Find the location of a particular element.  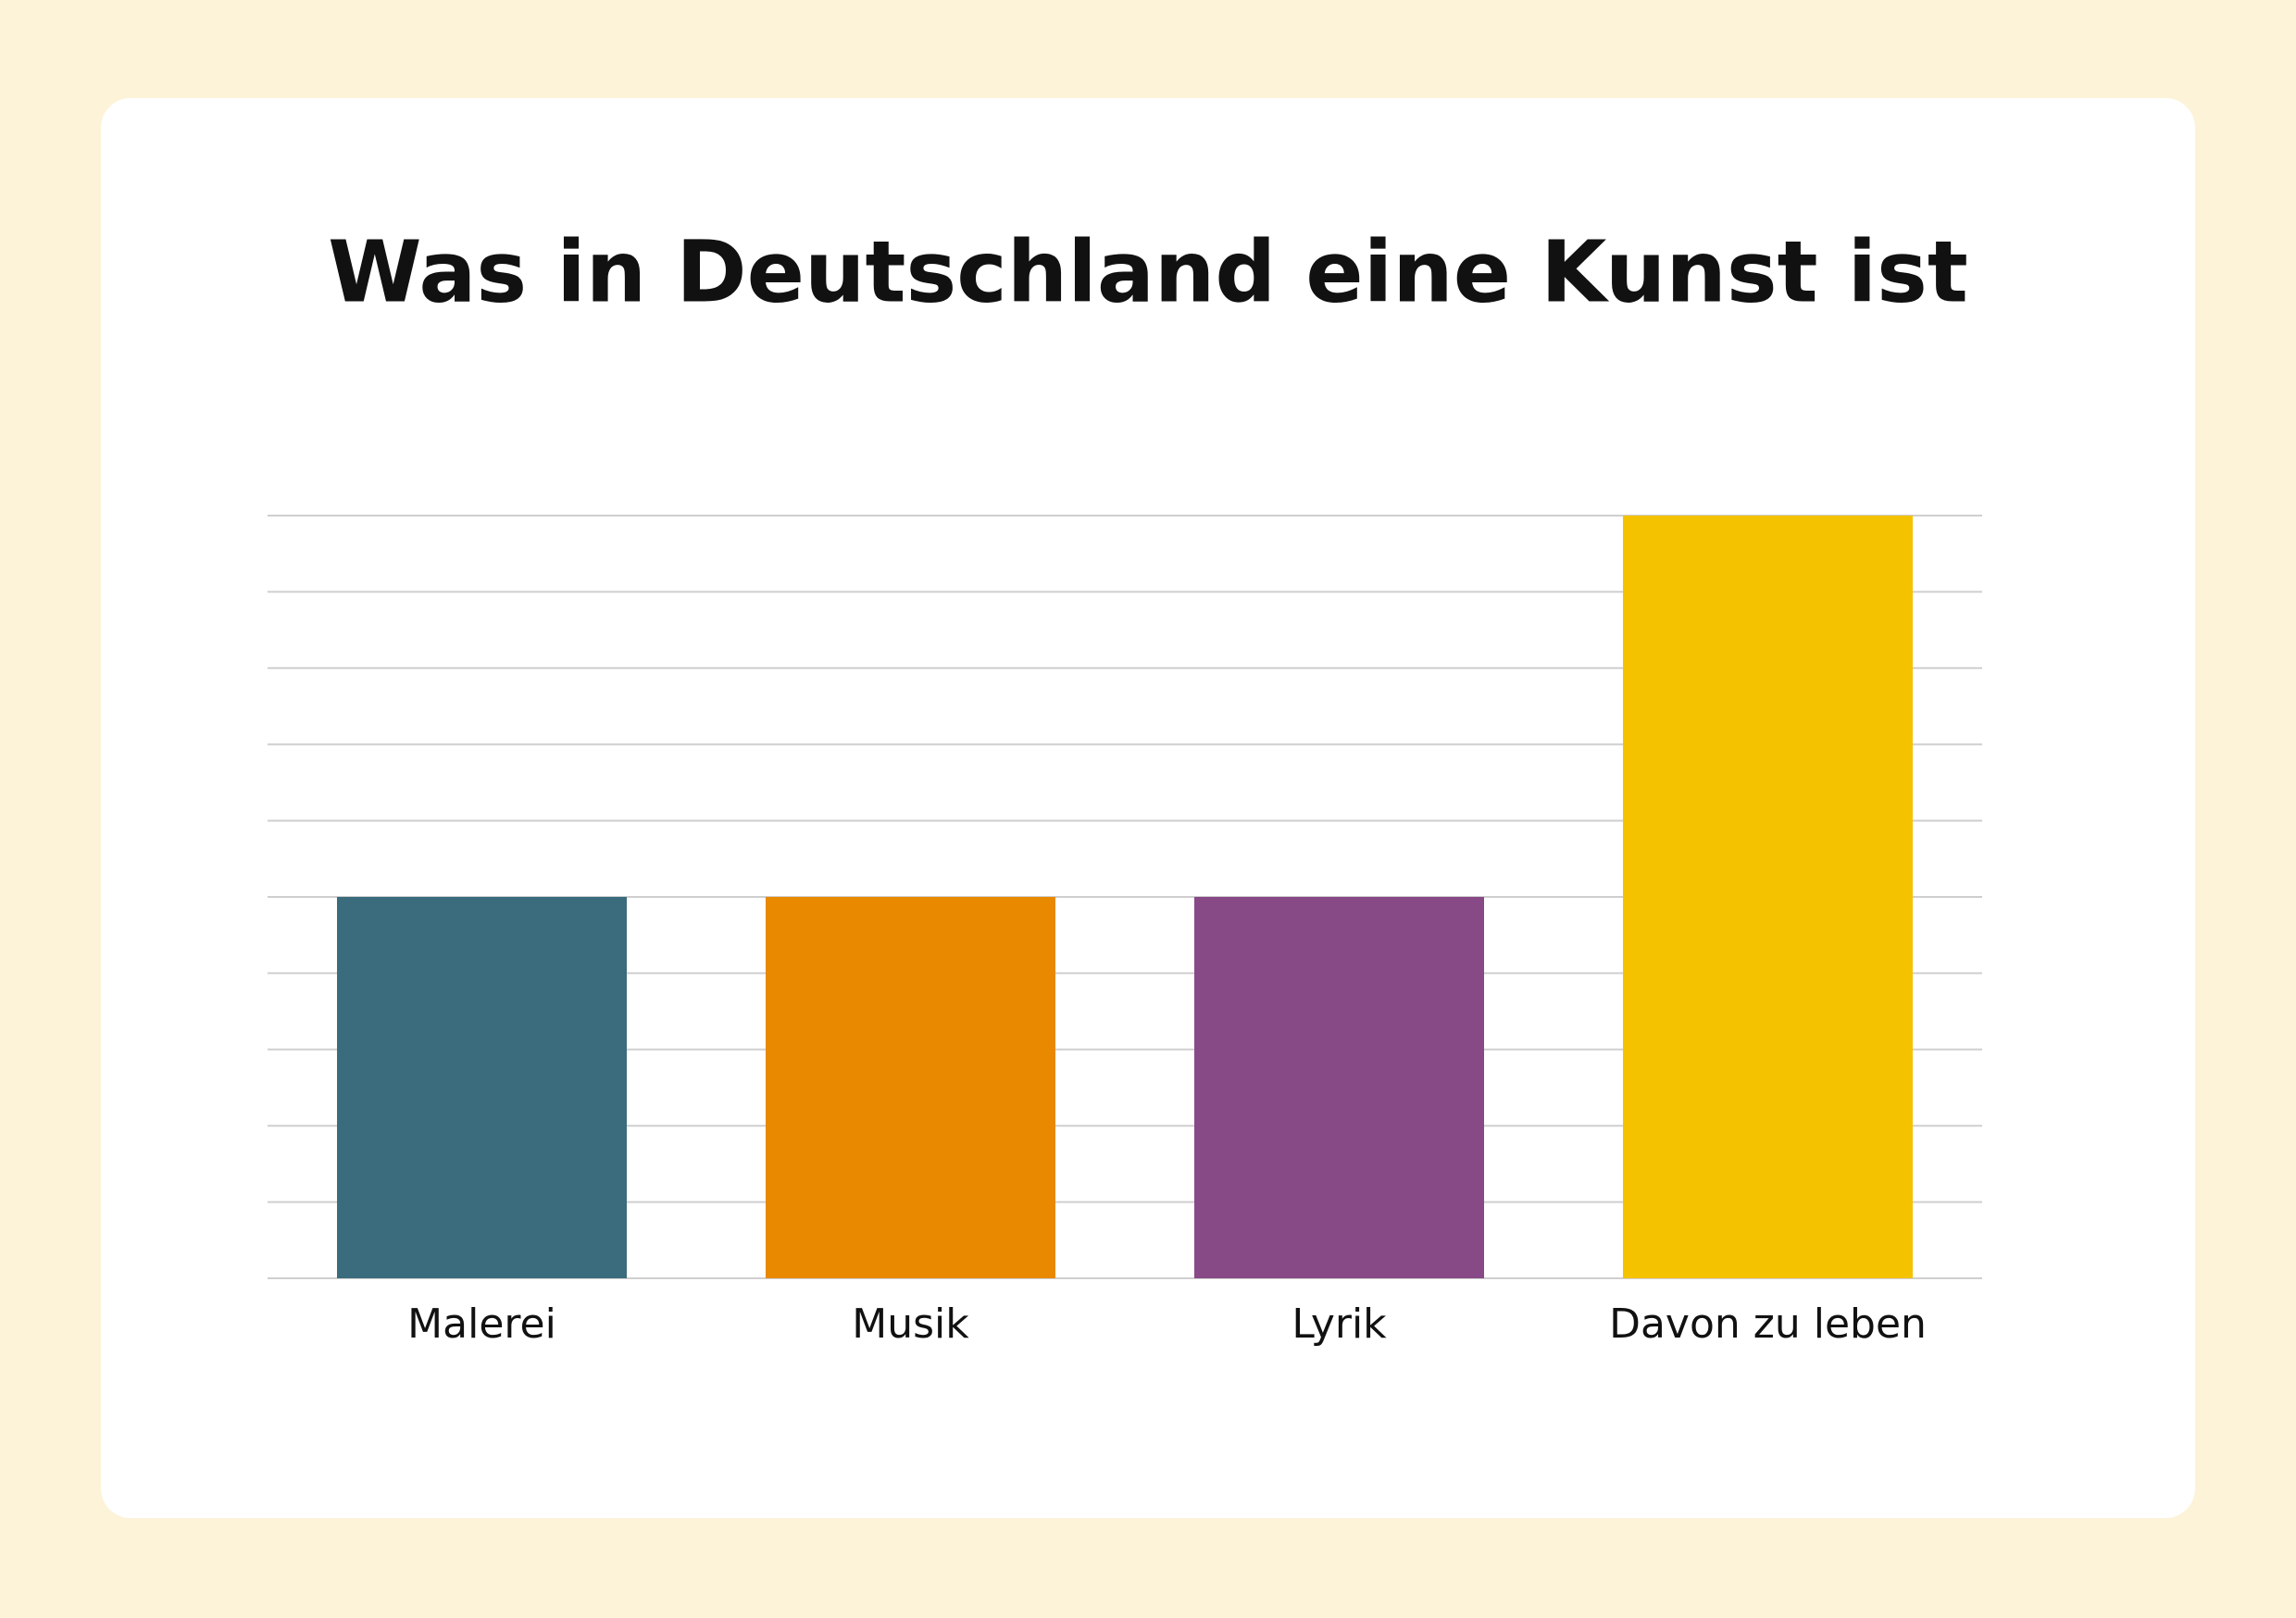

x-tick-label: Davon zu leben is located at coordinates (1768, 1324).